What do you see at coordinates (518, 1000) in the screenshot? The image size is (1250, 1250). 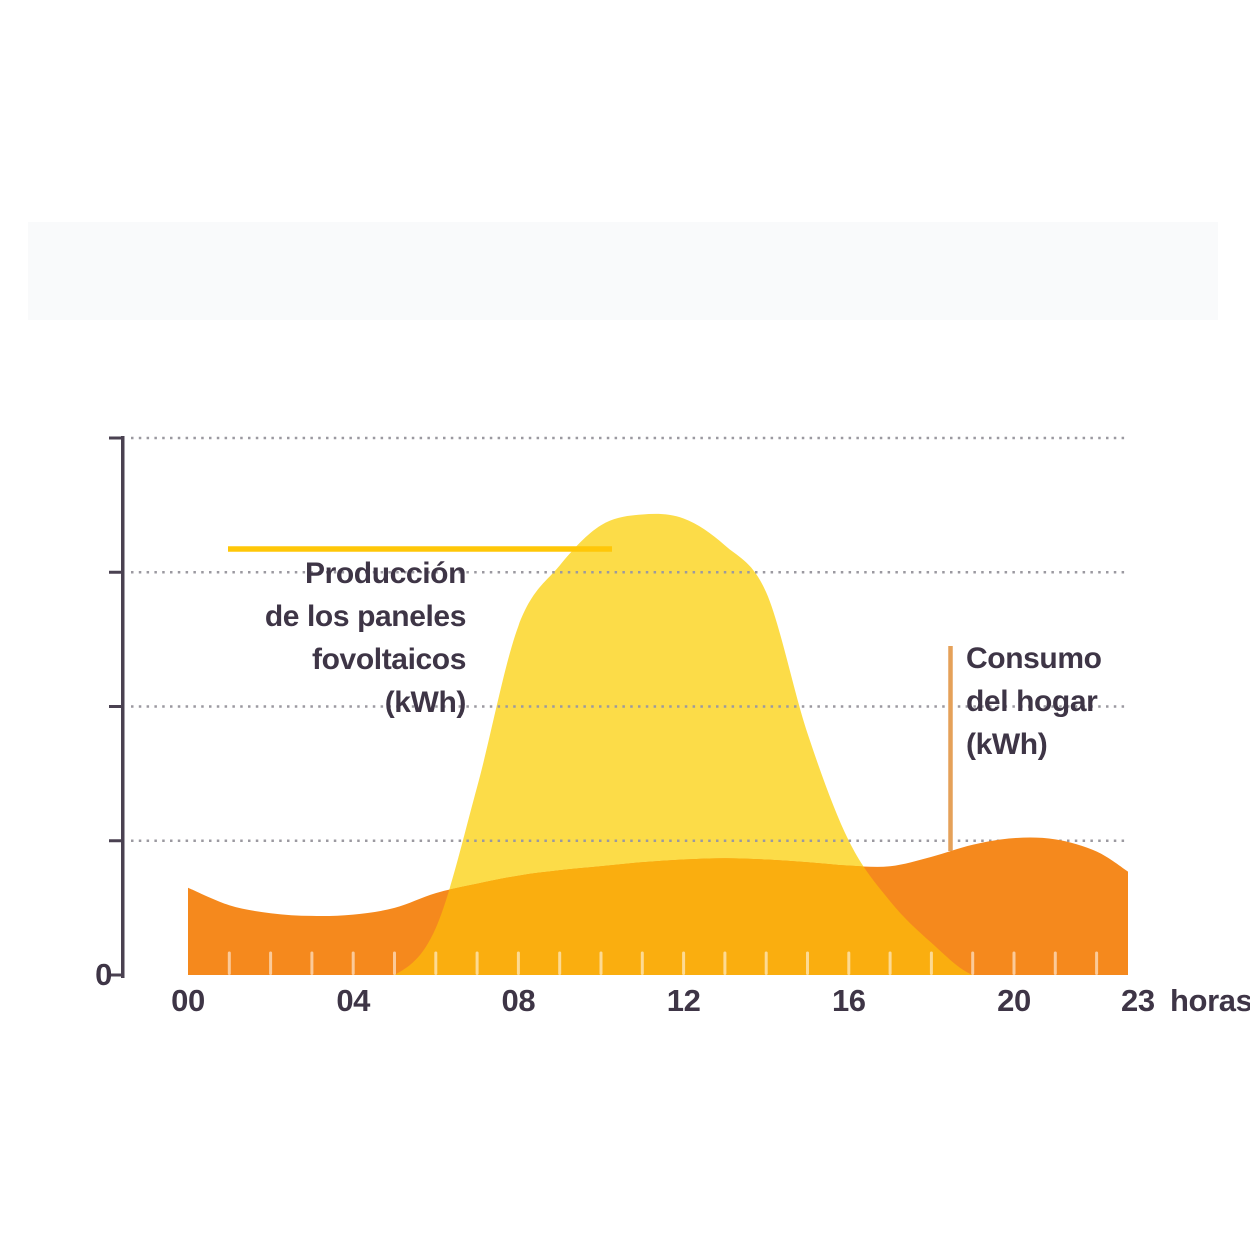 I see `x-axis-label: 08` at bounding box center [518, 1000].